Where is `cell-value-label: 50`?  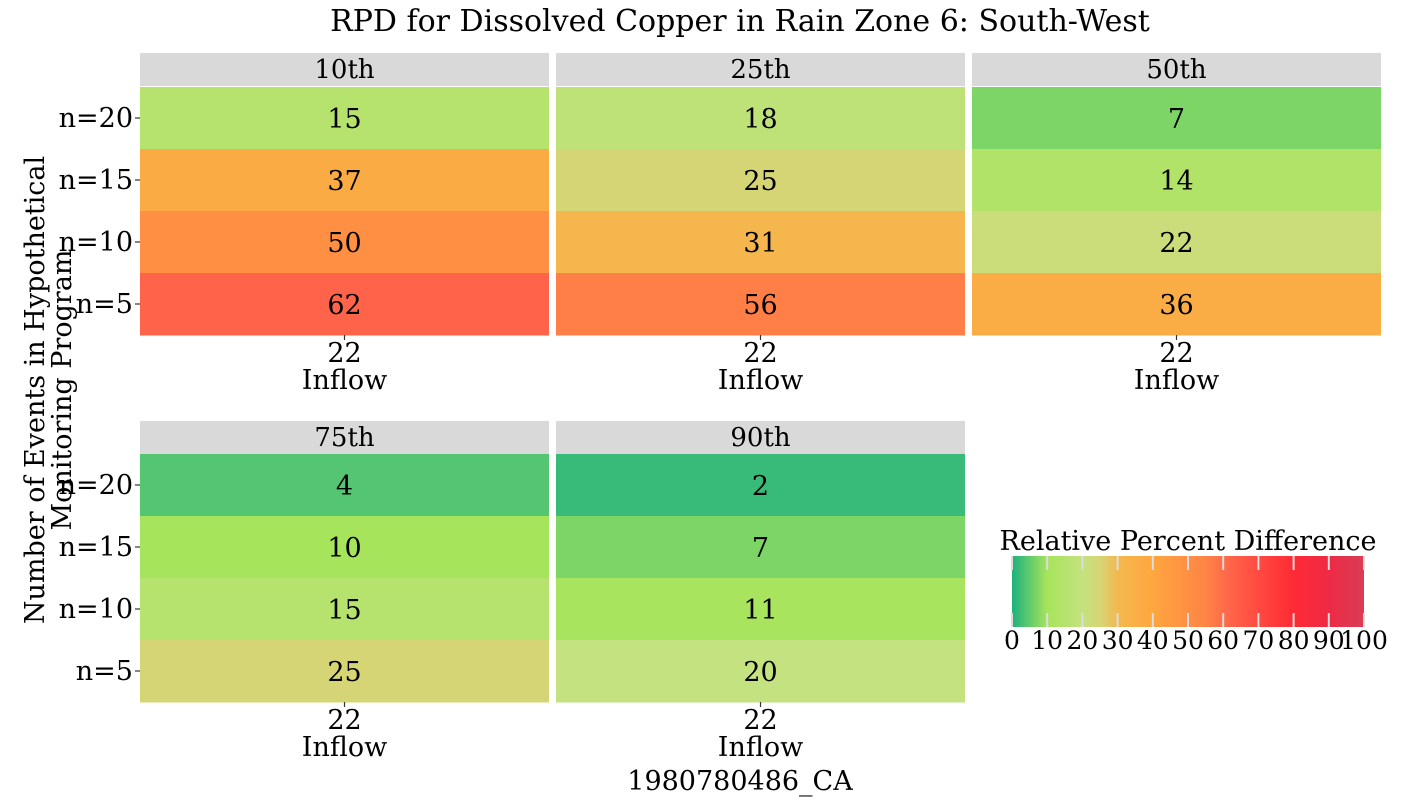
cell-value-label: 50 is located at coordinates (344, 243).